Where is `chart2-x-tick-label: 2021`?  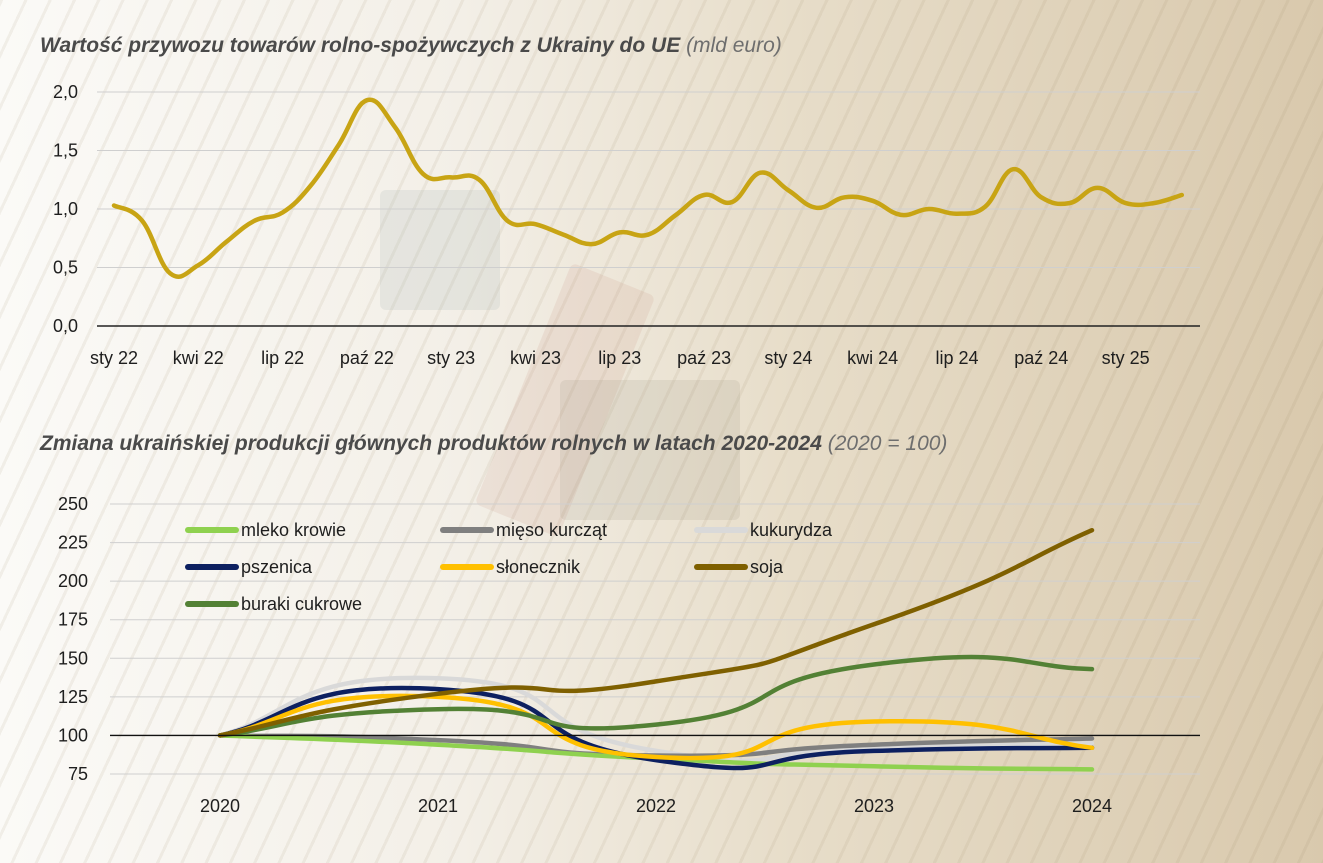 chart2-x-tick-label: 2021 is located at coordinates (438, 806).